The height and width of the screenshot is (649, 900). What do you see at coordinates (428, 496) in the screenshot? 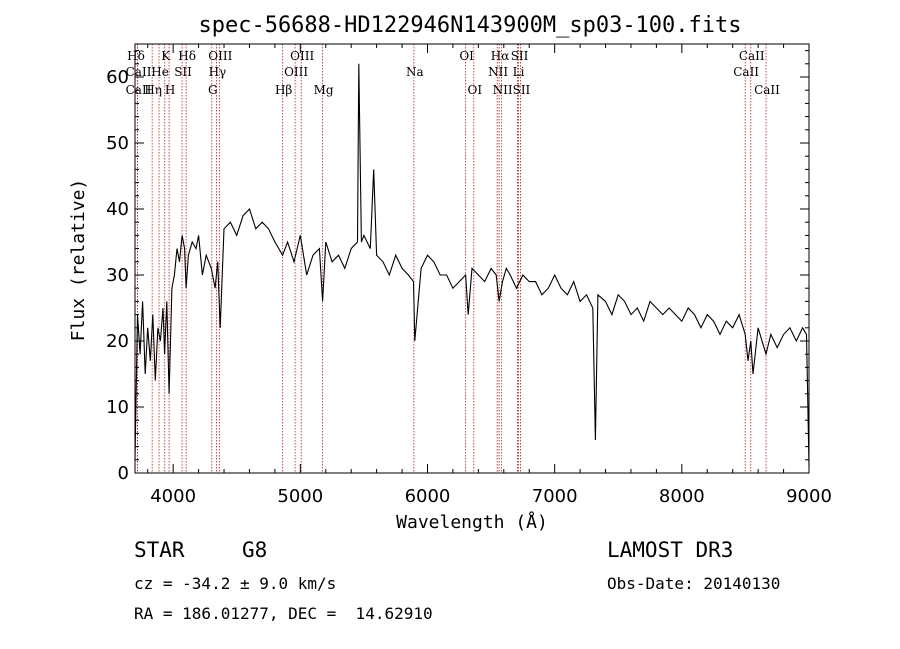
I see `x-tick-label: 6000` at bounding box center [428, 496].